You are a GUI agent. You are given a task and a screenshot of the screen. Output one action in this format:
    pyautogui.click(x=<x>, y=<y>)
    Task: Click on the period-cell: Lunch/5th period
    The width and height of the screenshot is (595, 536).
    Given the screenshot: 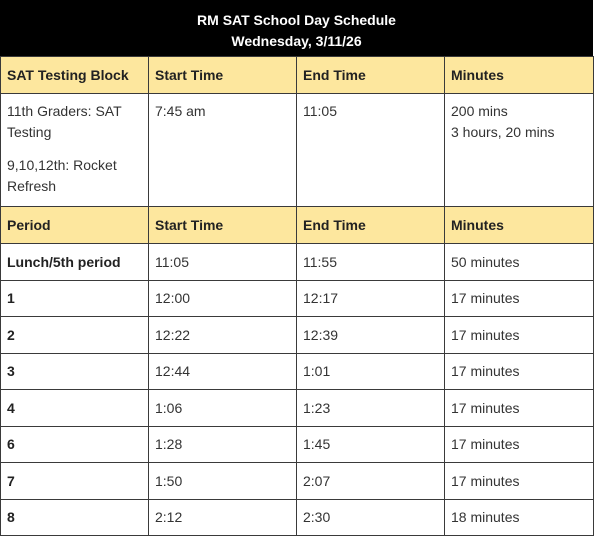 What is the action you would take?
    pyautogui.click(x=74, y=262)
    